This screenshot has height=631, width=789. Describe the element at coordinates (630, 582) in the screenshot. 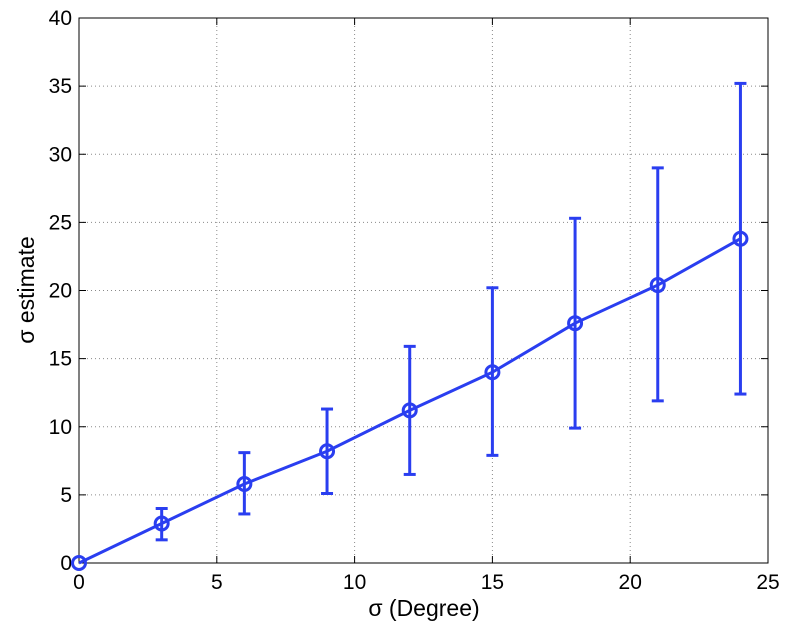

I see `x-tick-label: 20` at that location.